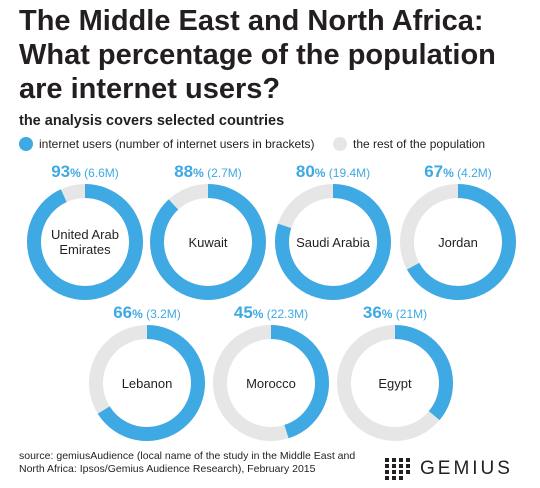 The height and width of the screenshot is (488, 540). I want to click on legend-swatch-rest, so click(340, 144).